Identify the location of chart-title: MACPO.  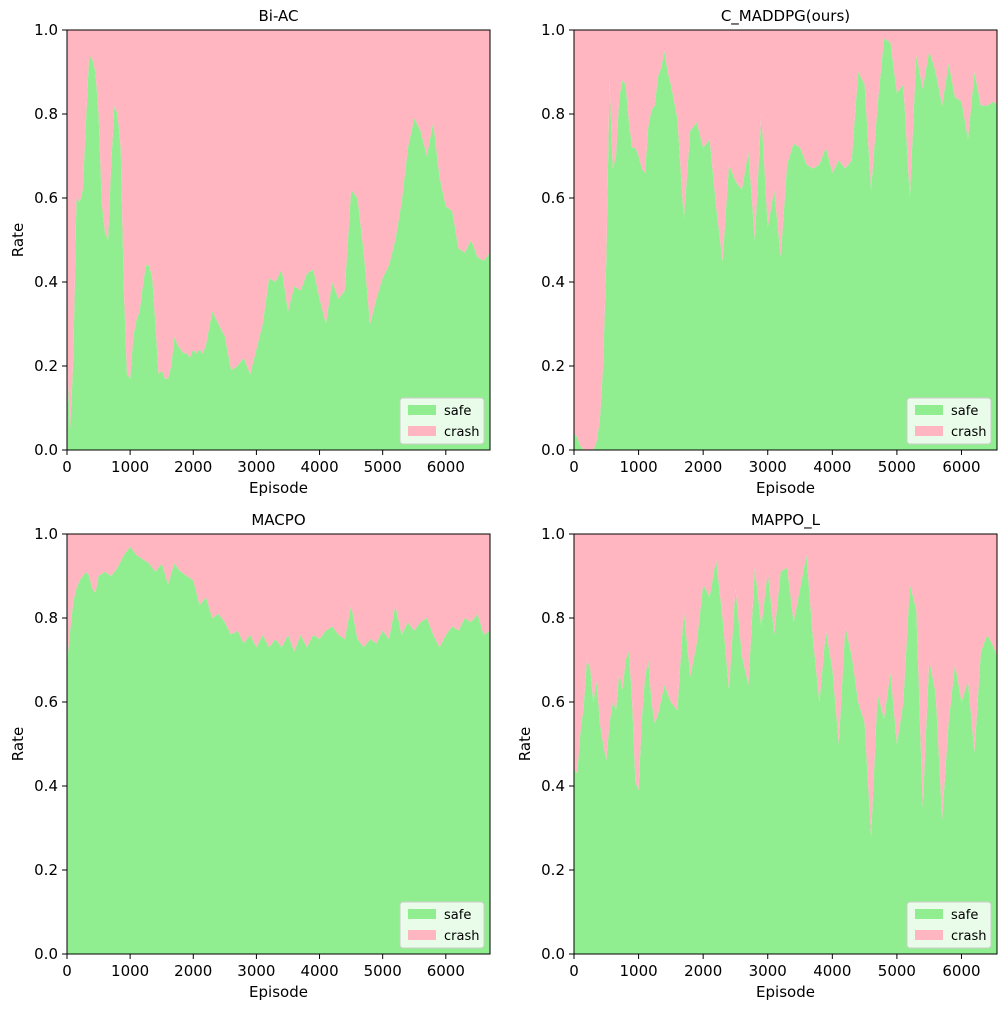
(278, 520).